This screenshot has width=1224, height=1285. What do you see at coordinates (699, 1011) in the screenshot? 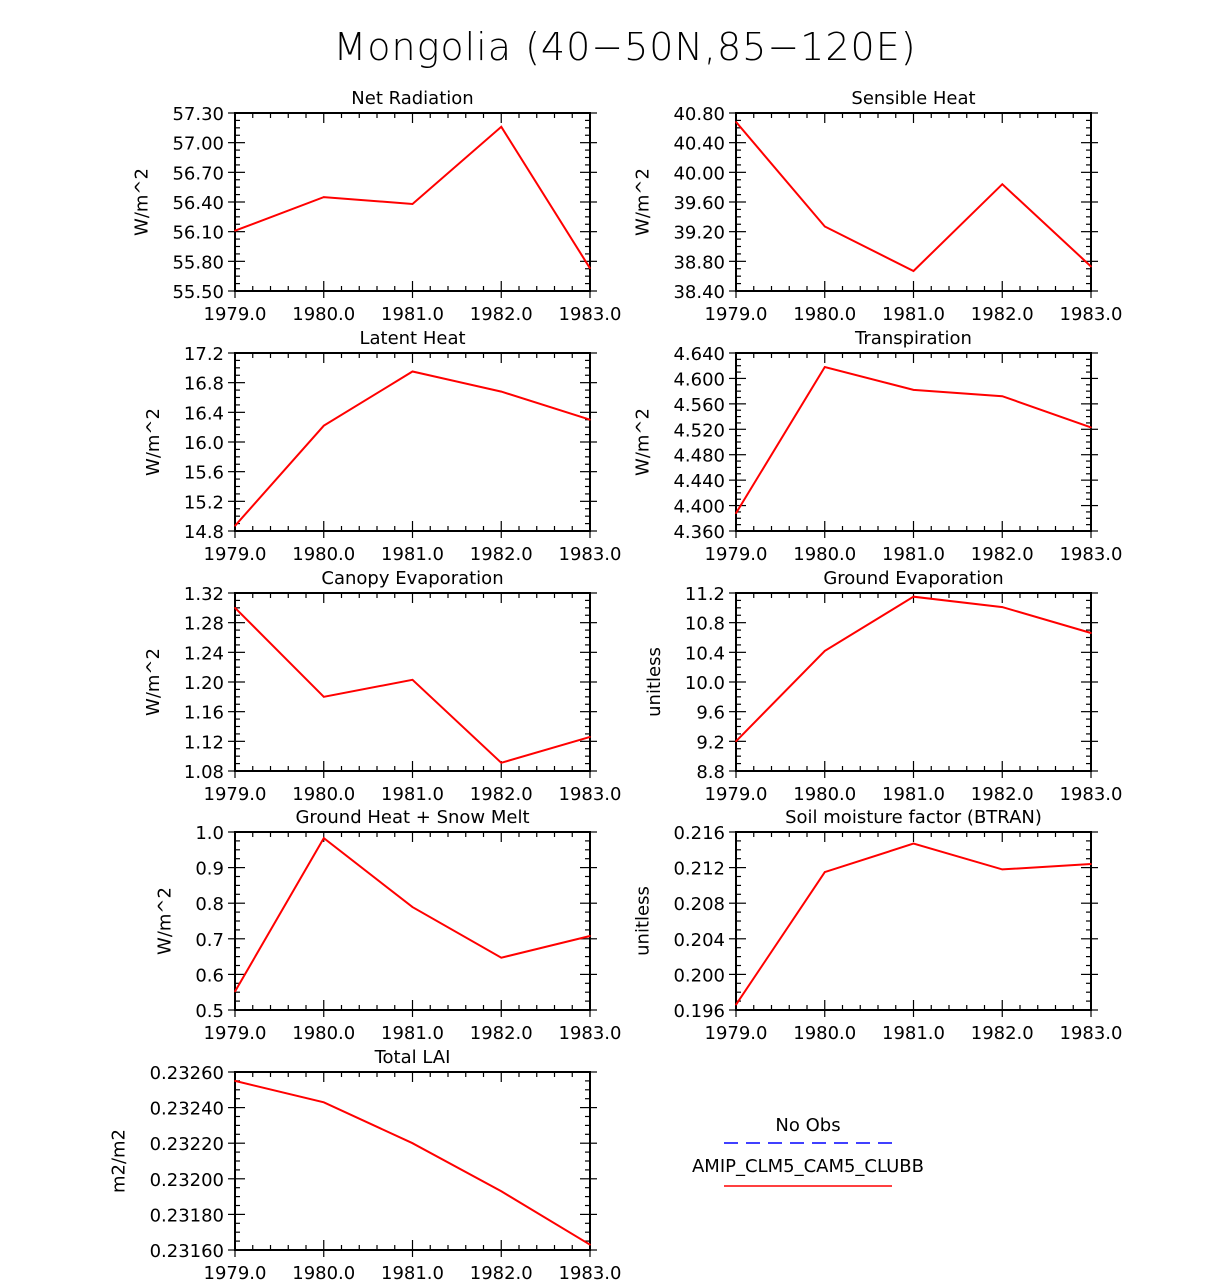
I see `y-tick-label: 0.196` at bounding box center [699, 1011].